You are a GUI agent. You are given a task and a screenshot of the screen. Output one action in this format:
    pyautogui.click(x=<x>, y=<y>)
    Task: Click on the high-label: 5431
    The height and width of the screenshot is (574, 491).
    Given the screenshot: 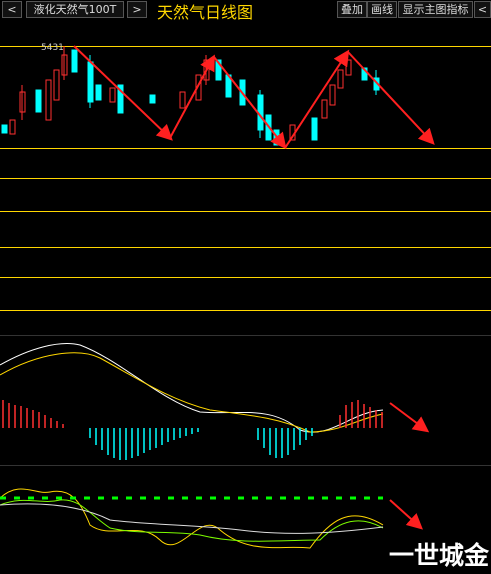 What is the action you would take?
    pyautogui.click(x=52, y=48)
    